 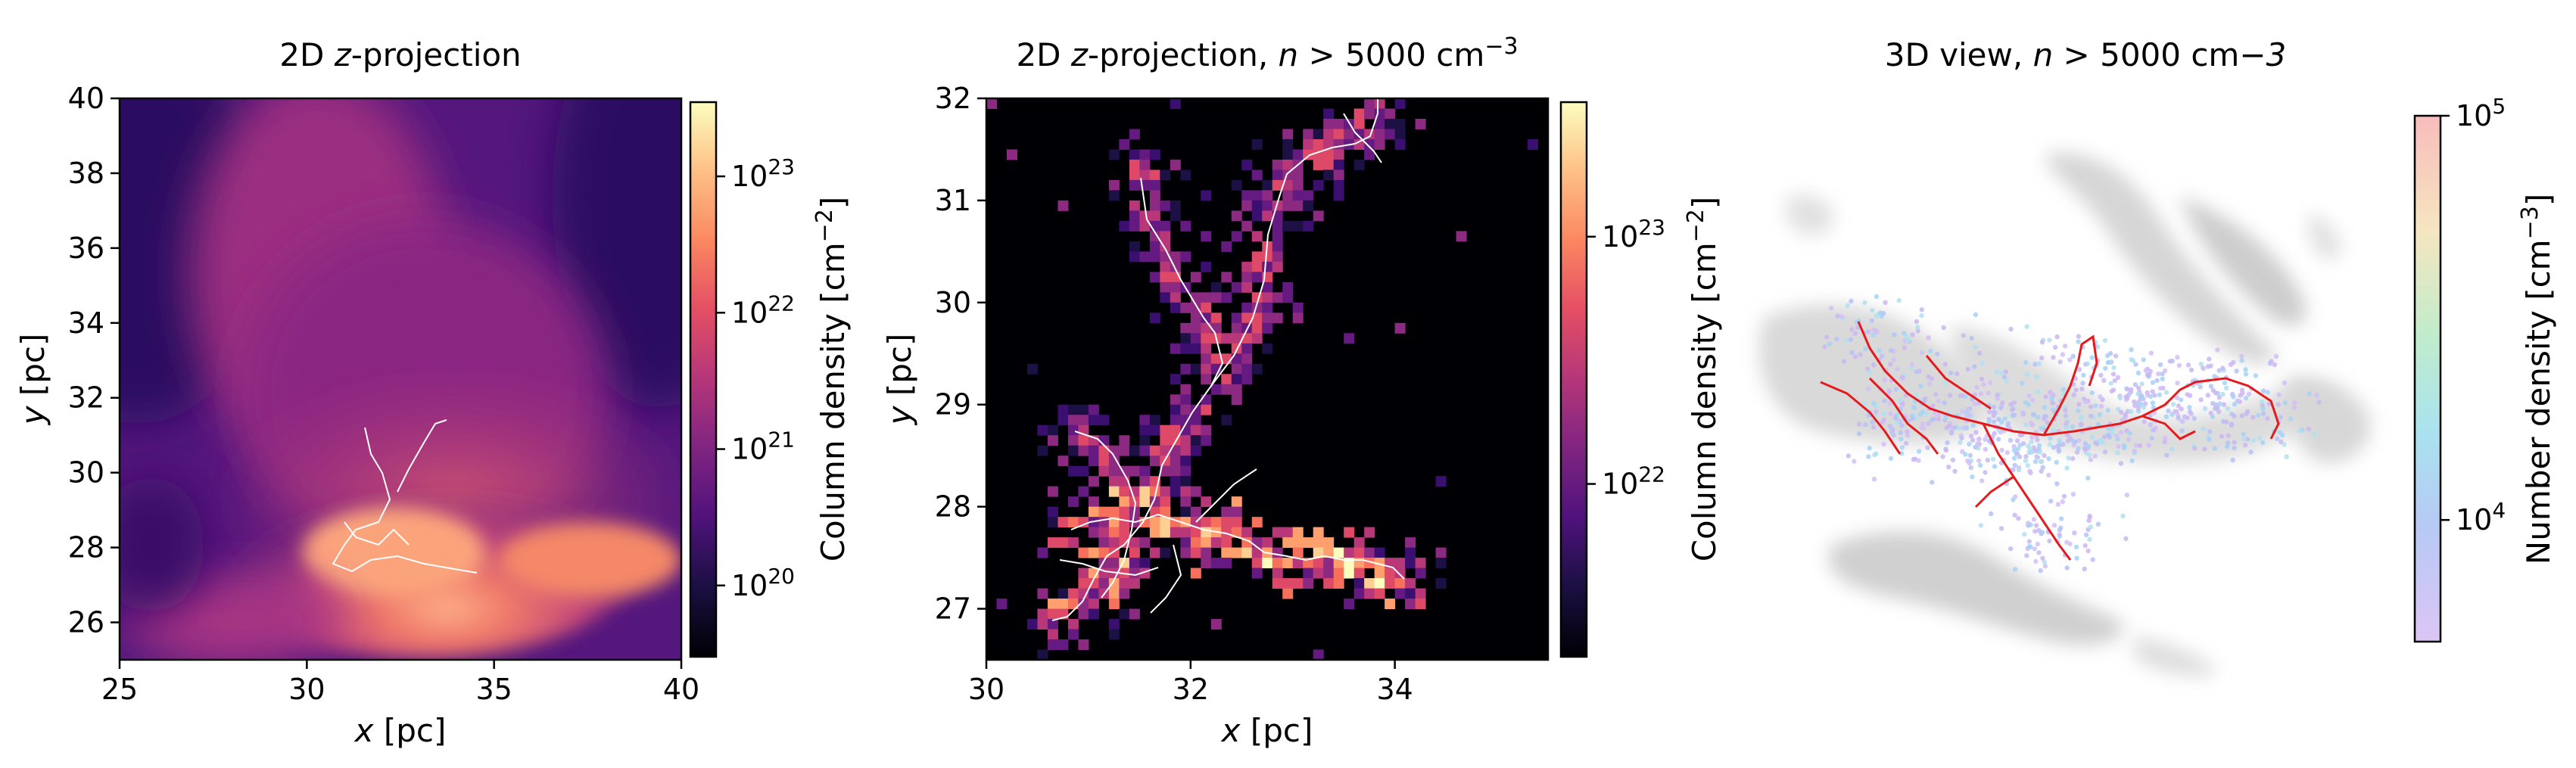 I want to click on panel2-filaments, so click(x=1228, y=359).